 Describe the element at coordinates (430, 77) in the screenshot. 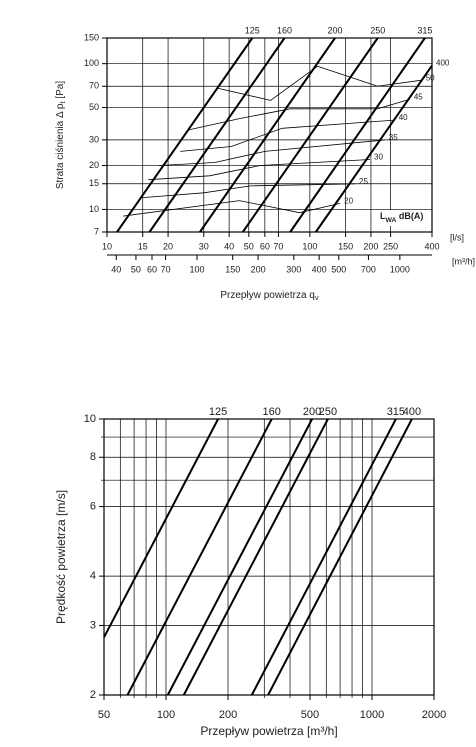

I see `series-label: 50` at that location.